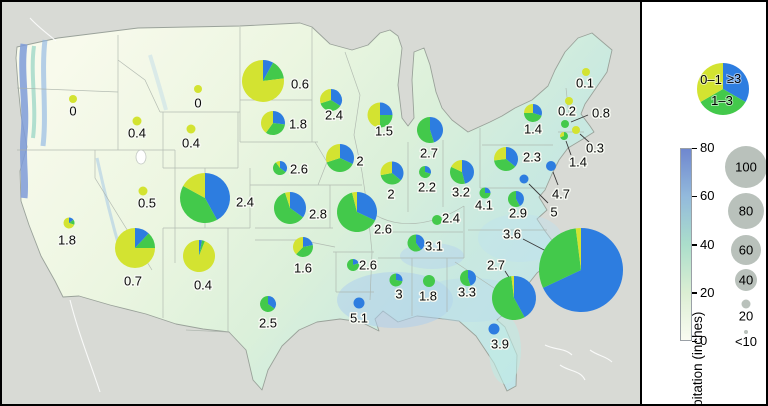 The width and height of the screenshot is (768, 406). I want to click on value-label-arkansas: 2.6, so click(368, 265).